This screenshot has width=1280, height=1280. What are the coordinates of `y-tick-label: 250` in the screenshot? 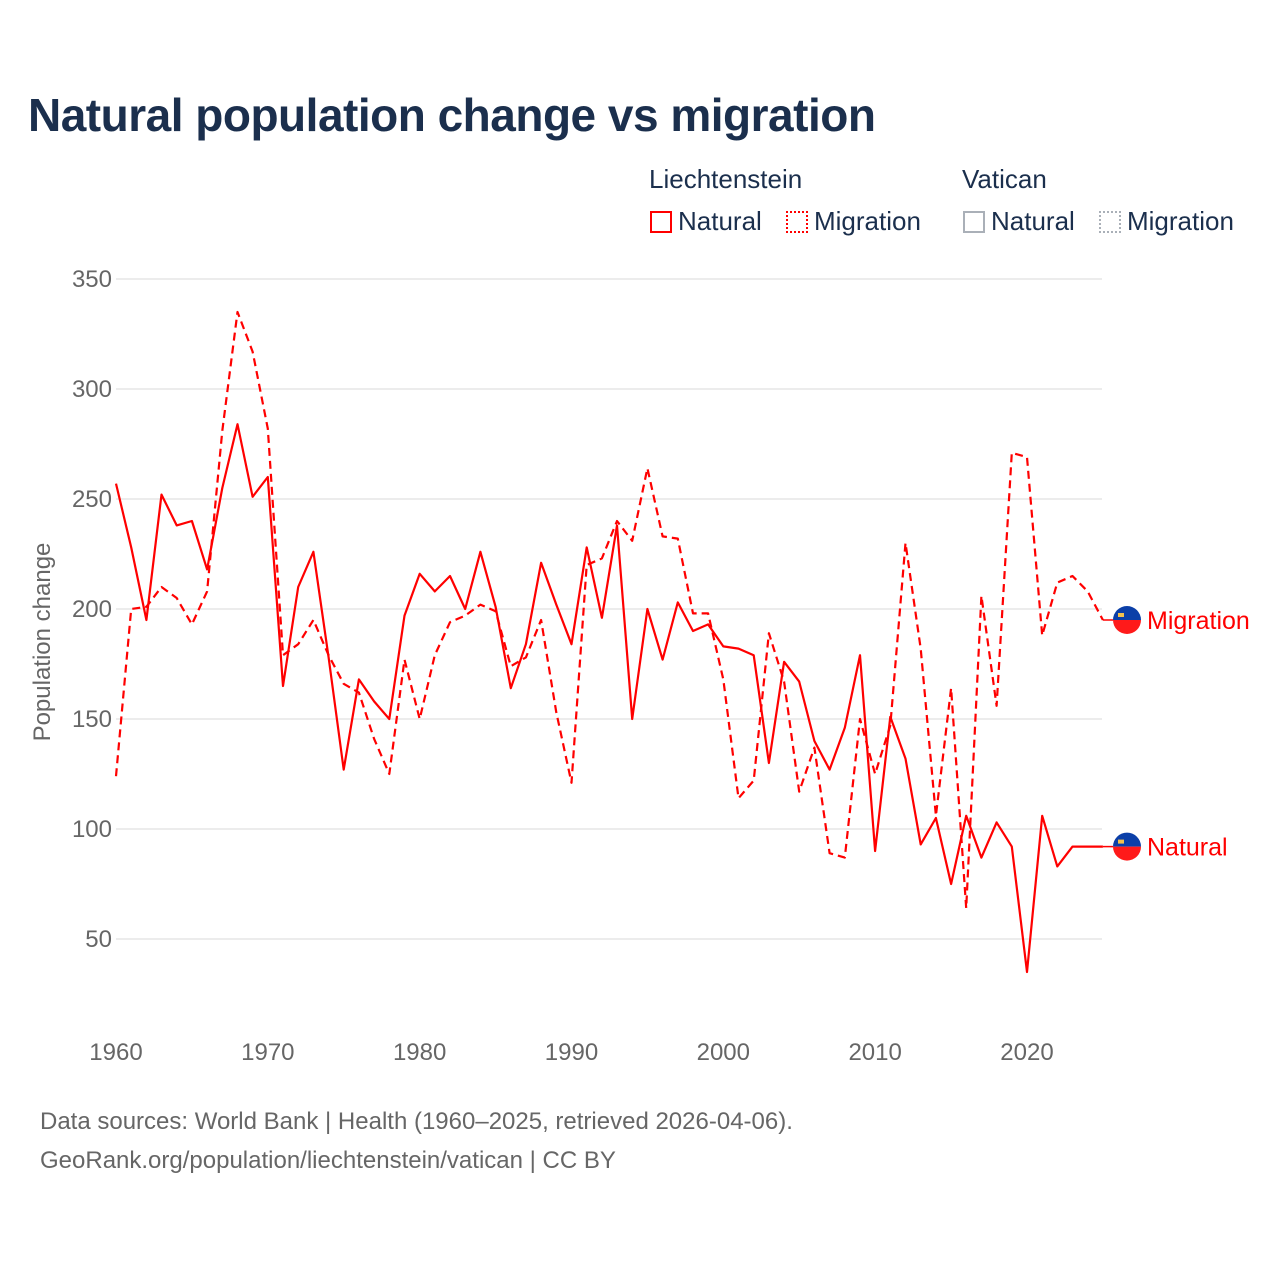 It's located at (92, 499).